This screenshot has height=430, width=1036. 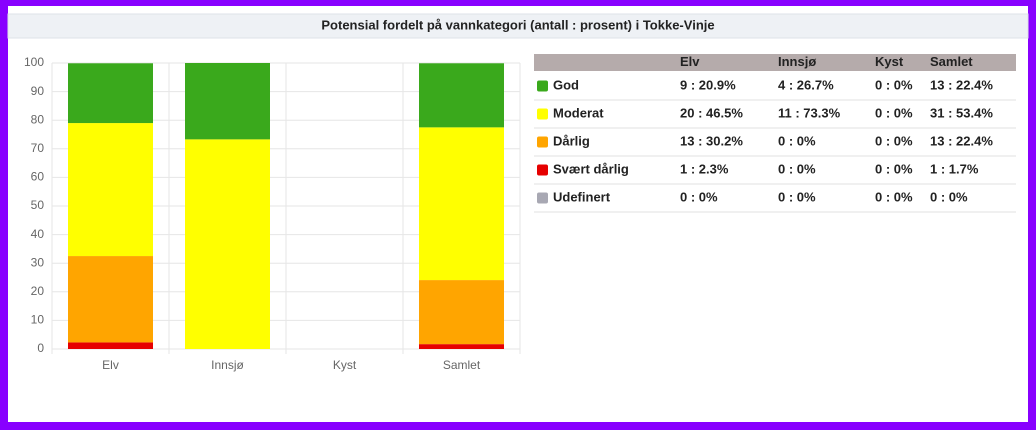 What do you see at coordinates (582, 196) in the screenshot?
I see `row-label: Udefinert` at bounding box center [582, 196].